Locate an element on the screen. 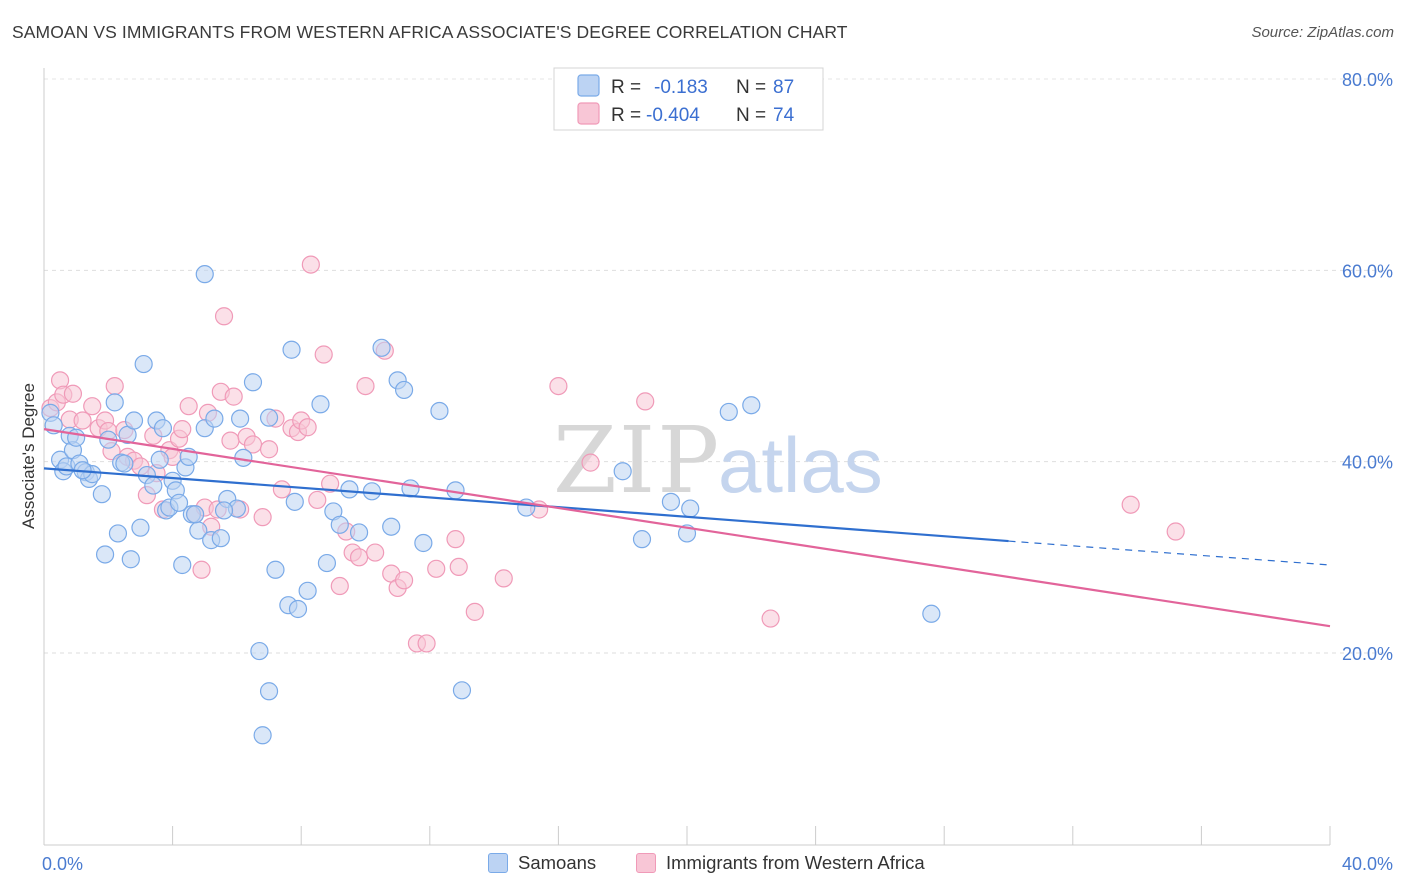  legend-n-label-1: N = is located at coordinates (751, 87).